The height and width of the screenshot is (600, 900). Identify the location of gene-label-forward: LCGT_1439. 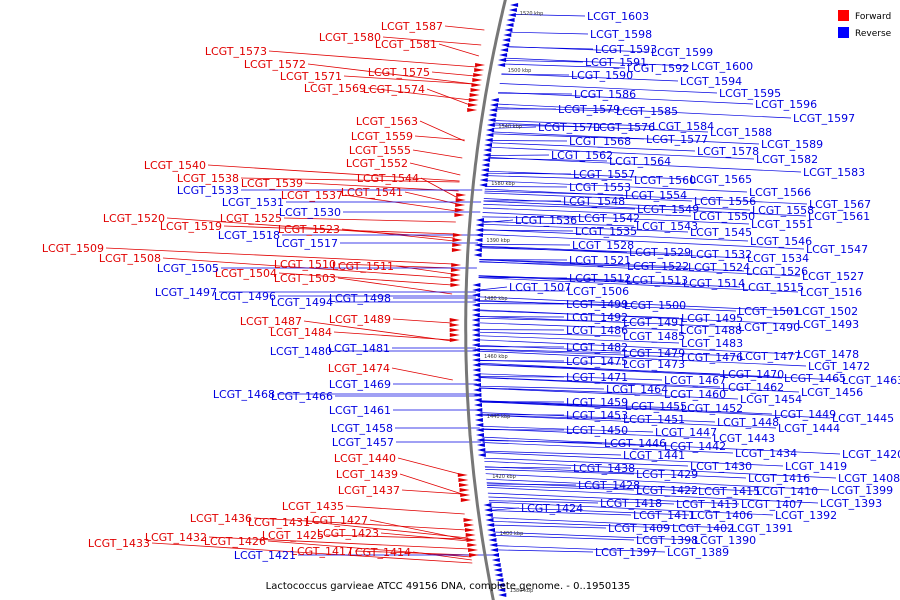
(367, 474).